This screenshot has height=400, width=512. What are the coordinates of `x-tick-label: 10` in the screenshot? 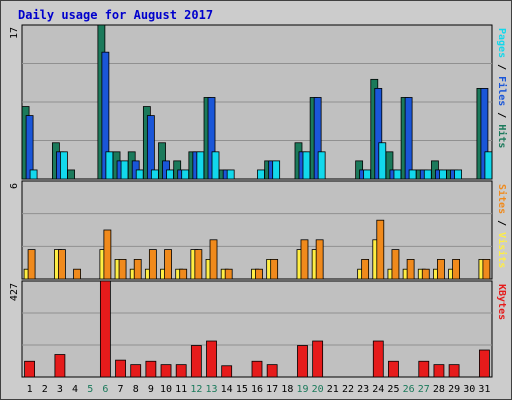 It's located at (166, 389).